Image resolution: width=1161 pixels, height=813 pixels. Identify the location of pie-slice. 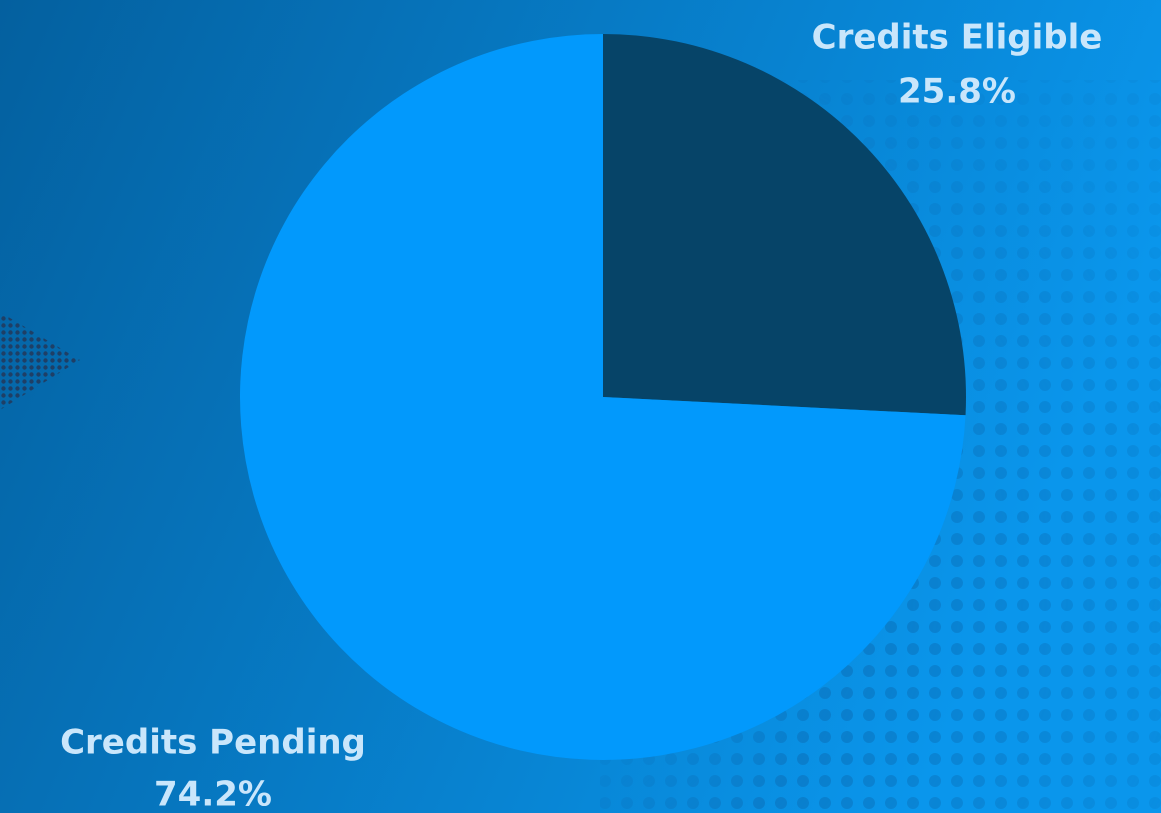
(784, 225).